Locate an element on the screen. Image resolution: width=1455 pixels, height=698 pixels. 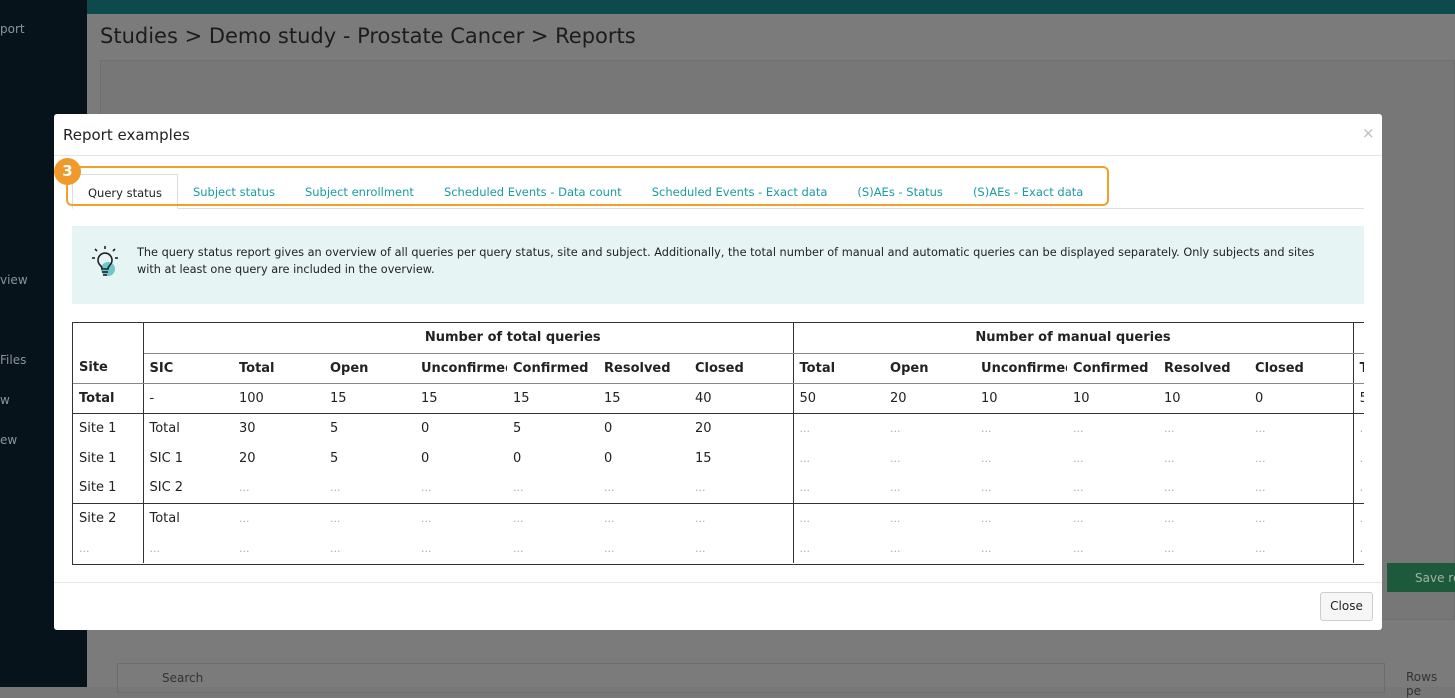
tab: Query status is located at coordinates (125, 191).